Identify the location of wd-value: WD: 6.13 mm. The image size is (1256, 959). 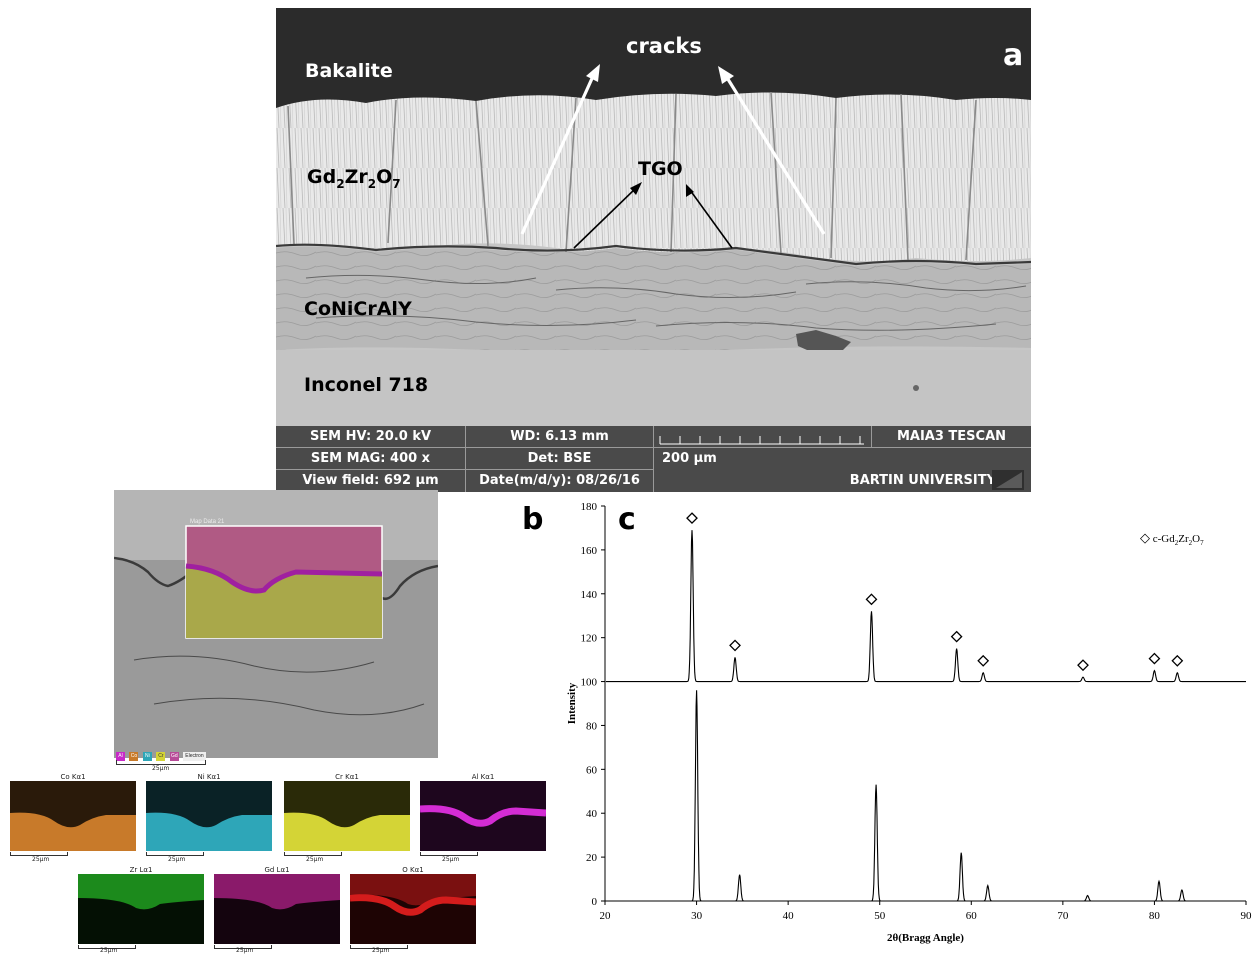
(560, 437).